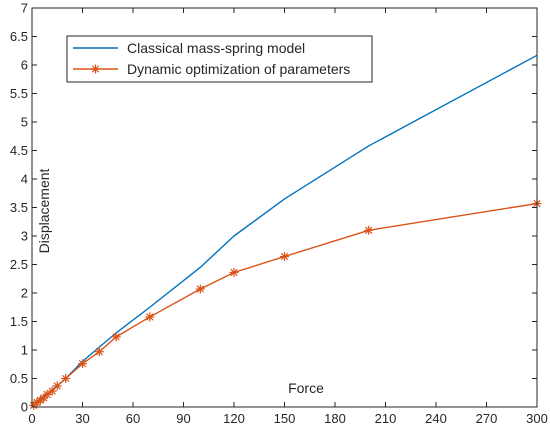 The height and width of the screenshot is (434, 550). What do you see at coordinates (285, 418) in the screenshot?
I see `x-tick-label: 150` at bounding box center [285, 418].